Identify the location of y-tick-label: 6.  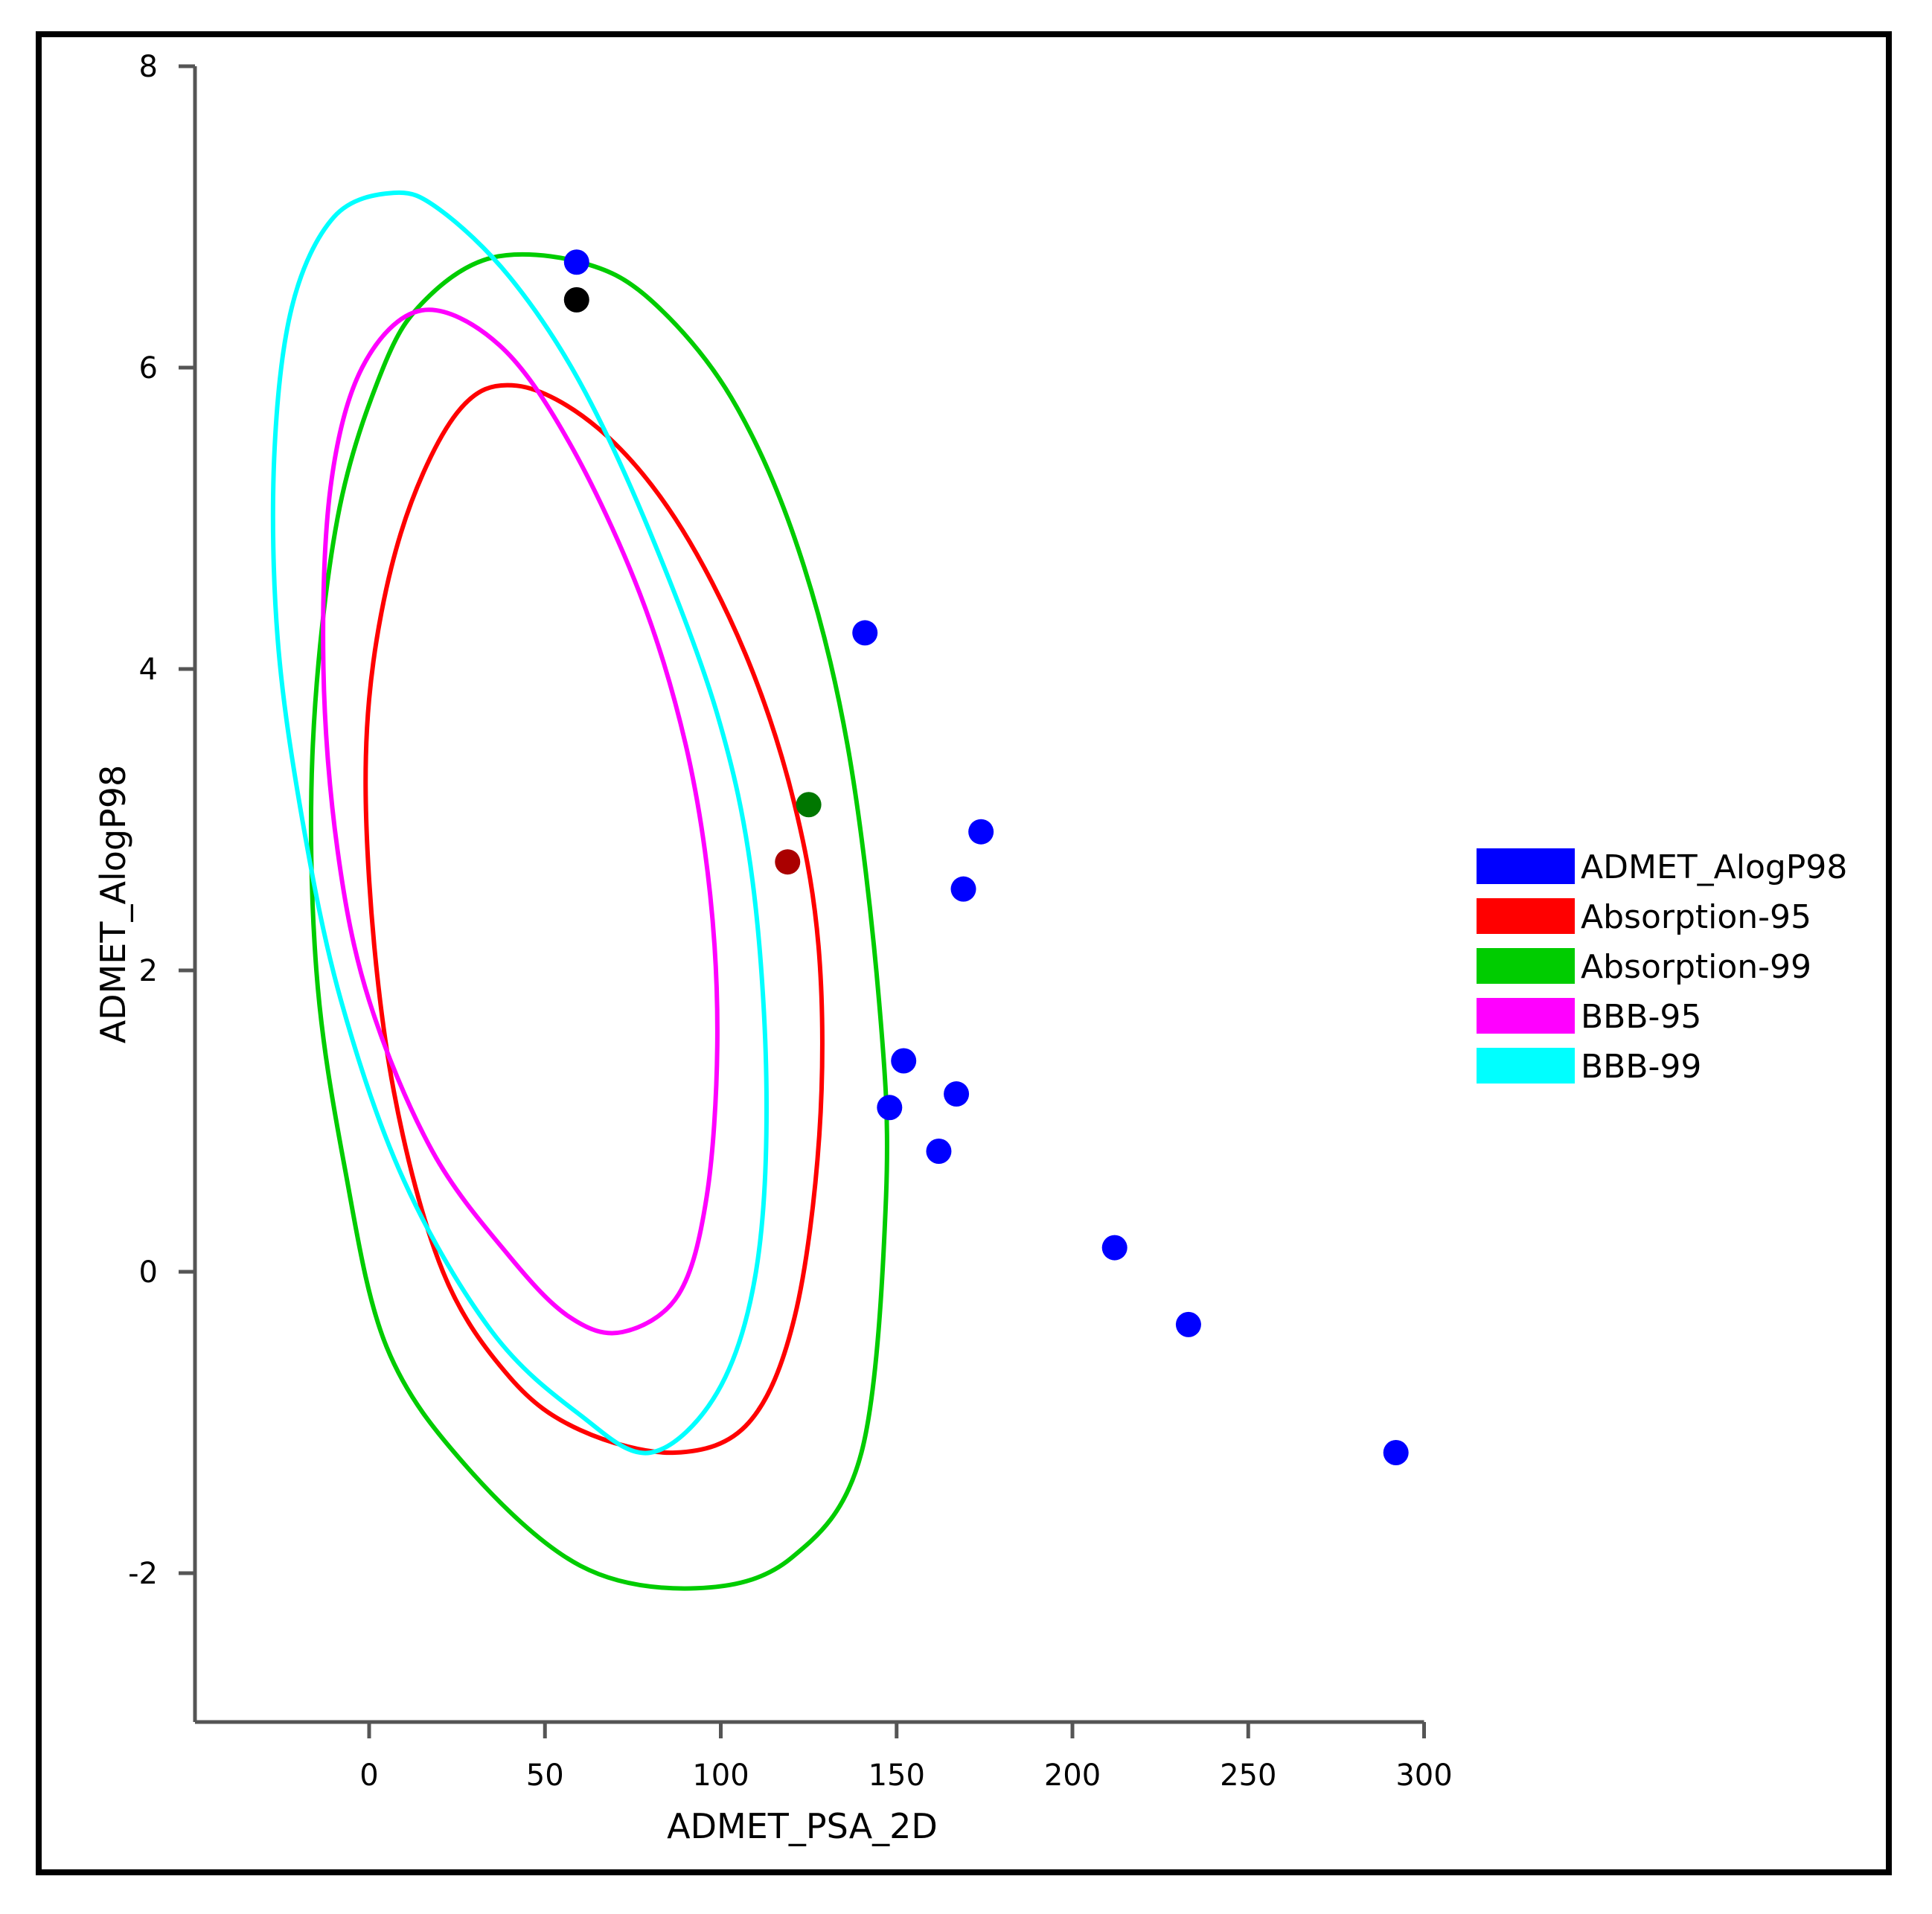
(148, 368).